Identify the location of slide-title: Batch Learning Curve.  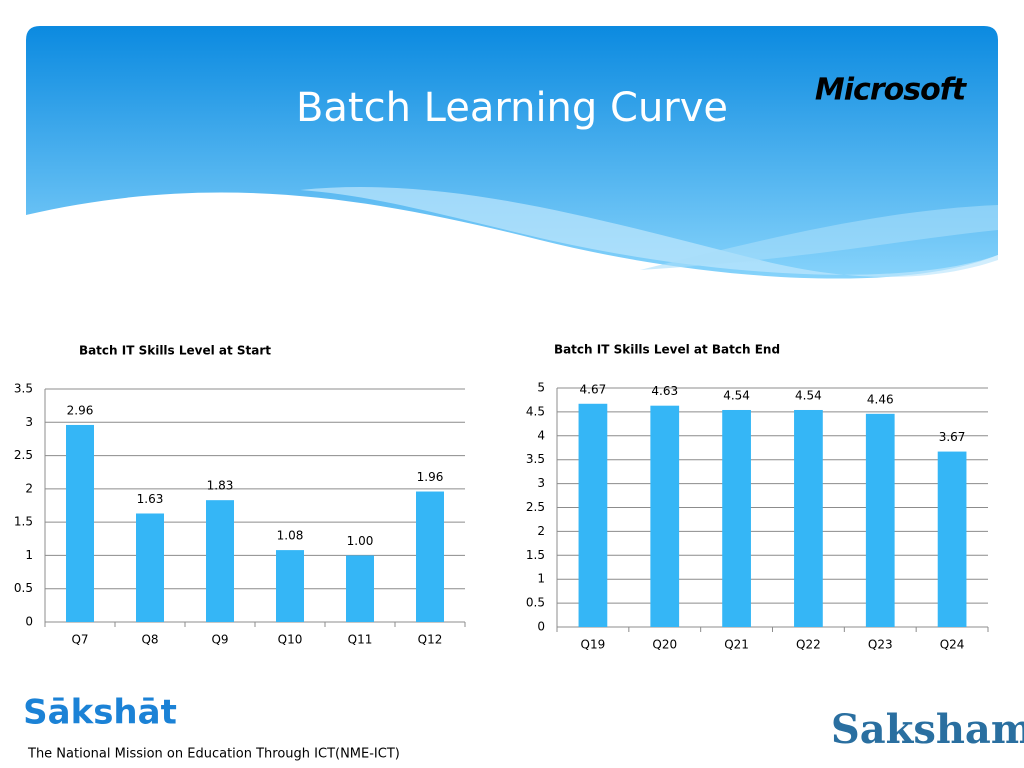
(512, 108).